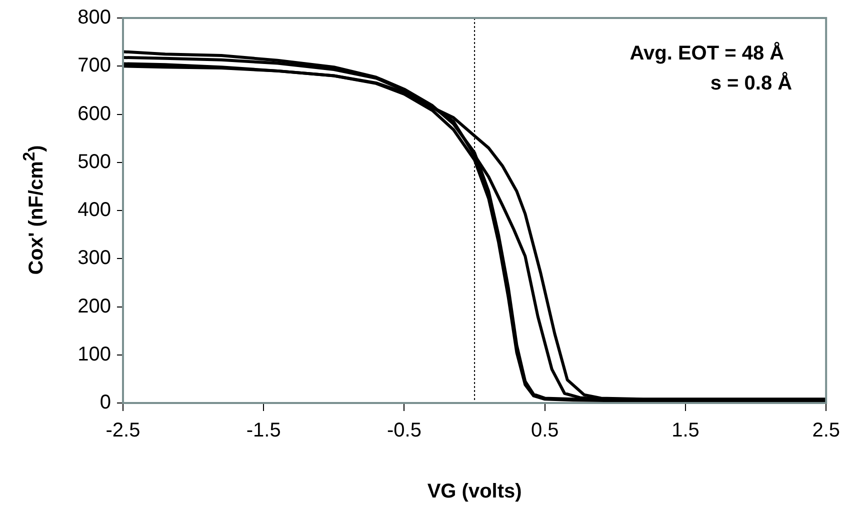  What do you see at coordinates (751, 83) in the screenshot?
I see `annotation: s = 0.8 Å` at bounding box center [751, 83].